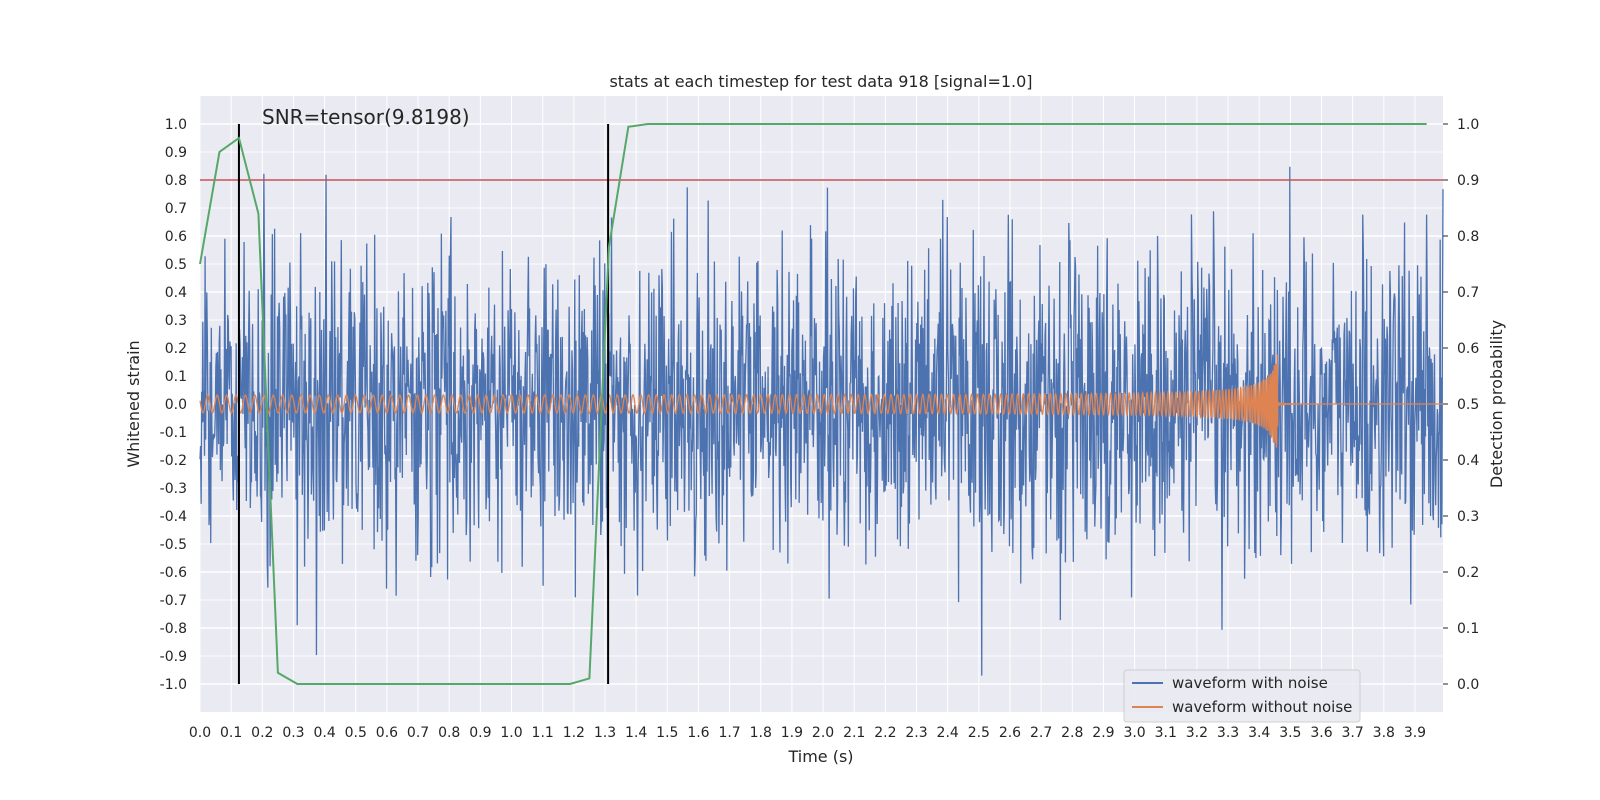 The height and width of the screenshot is (800, 1600). I want to click on x-tick-label: 2.9, so click(1103, 733).